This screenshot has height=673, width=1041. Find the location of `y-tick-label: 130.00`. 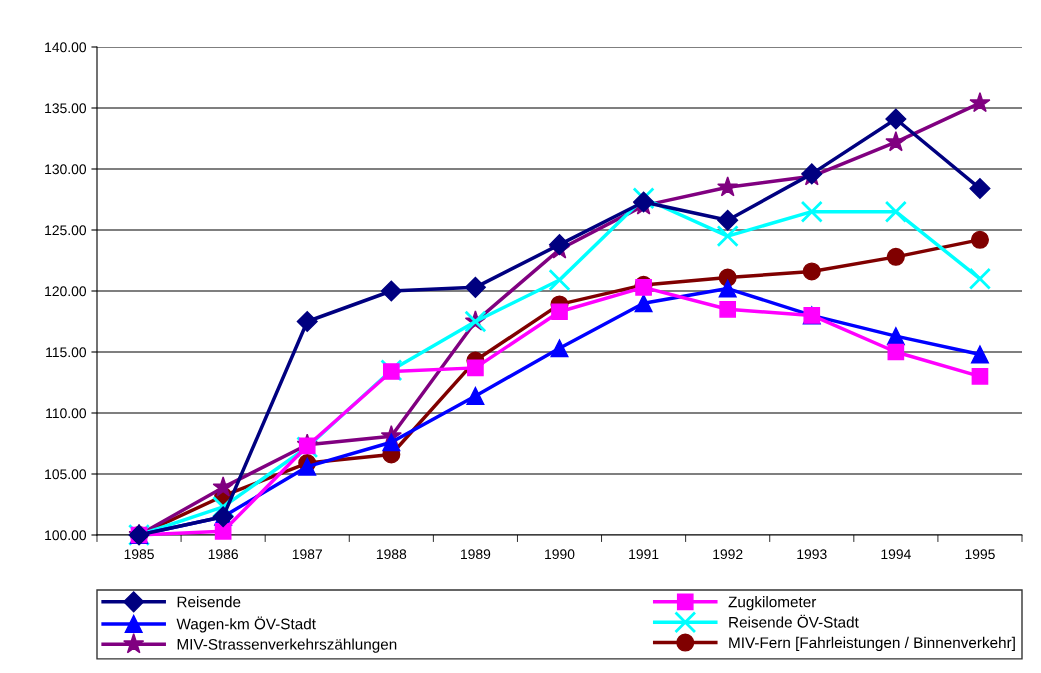

y-tick-label: 130.00 is located at coordinates (66, 169).